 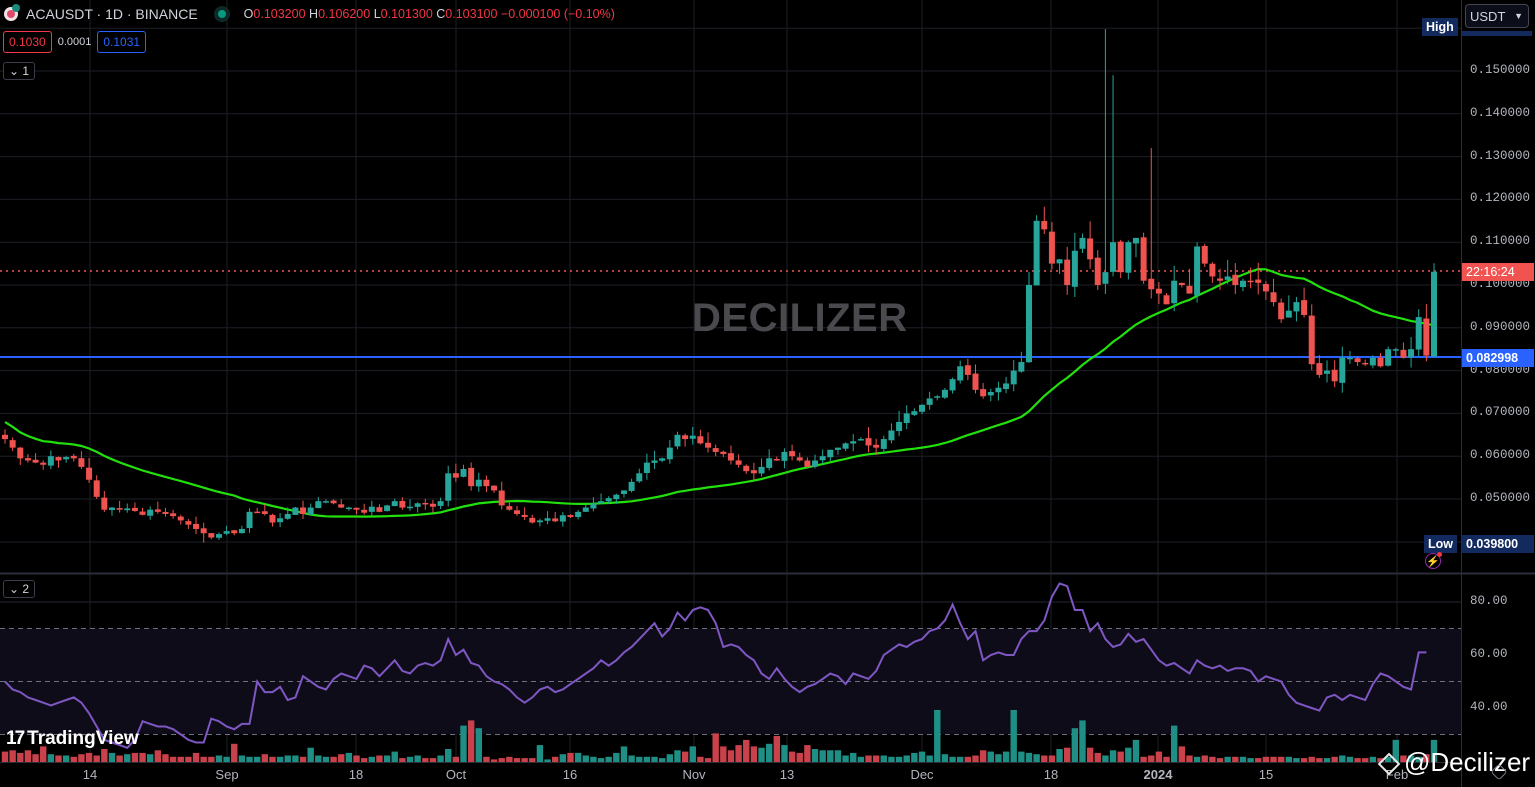 I want to click on low-value: 0.101300, so click(x=406, y=14).